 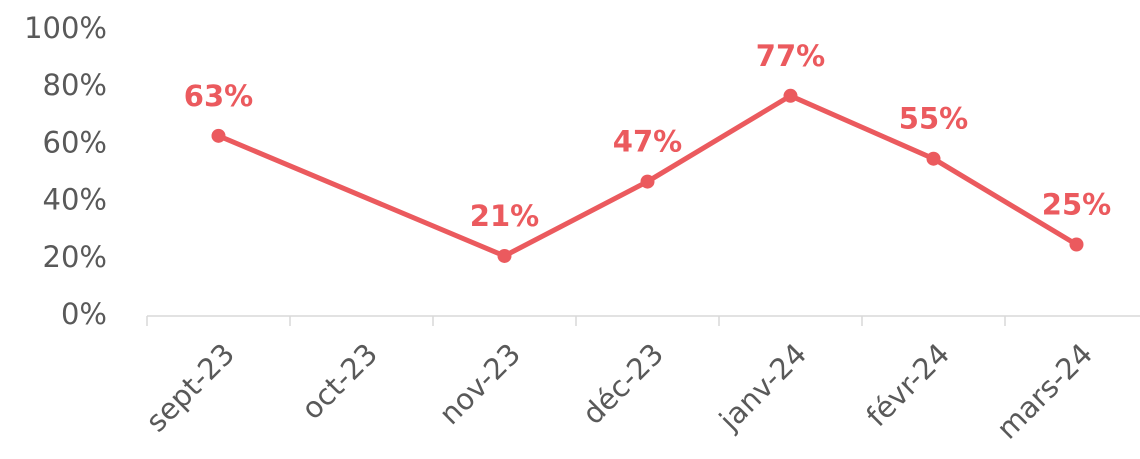 What do you see at coordinates (75, 257) in the screenshot?
I see `y-tick-label: 20%` at bounding box center [75, 257].